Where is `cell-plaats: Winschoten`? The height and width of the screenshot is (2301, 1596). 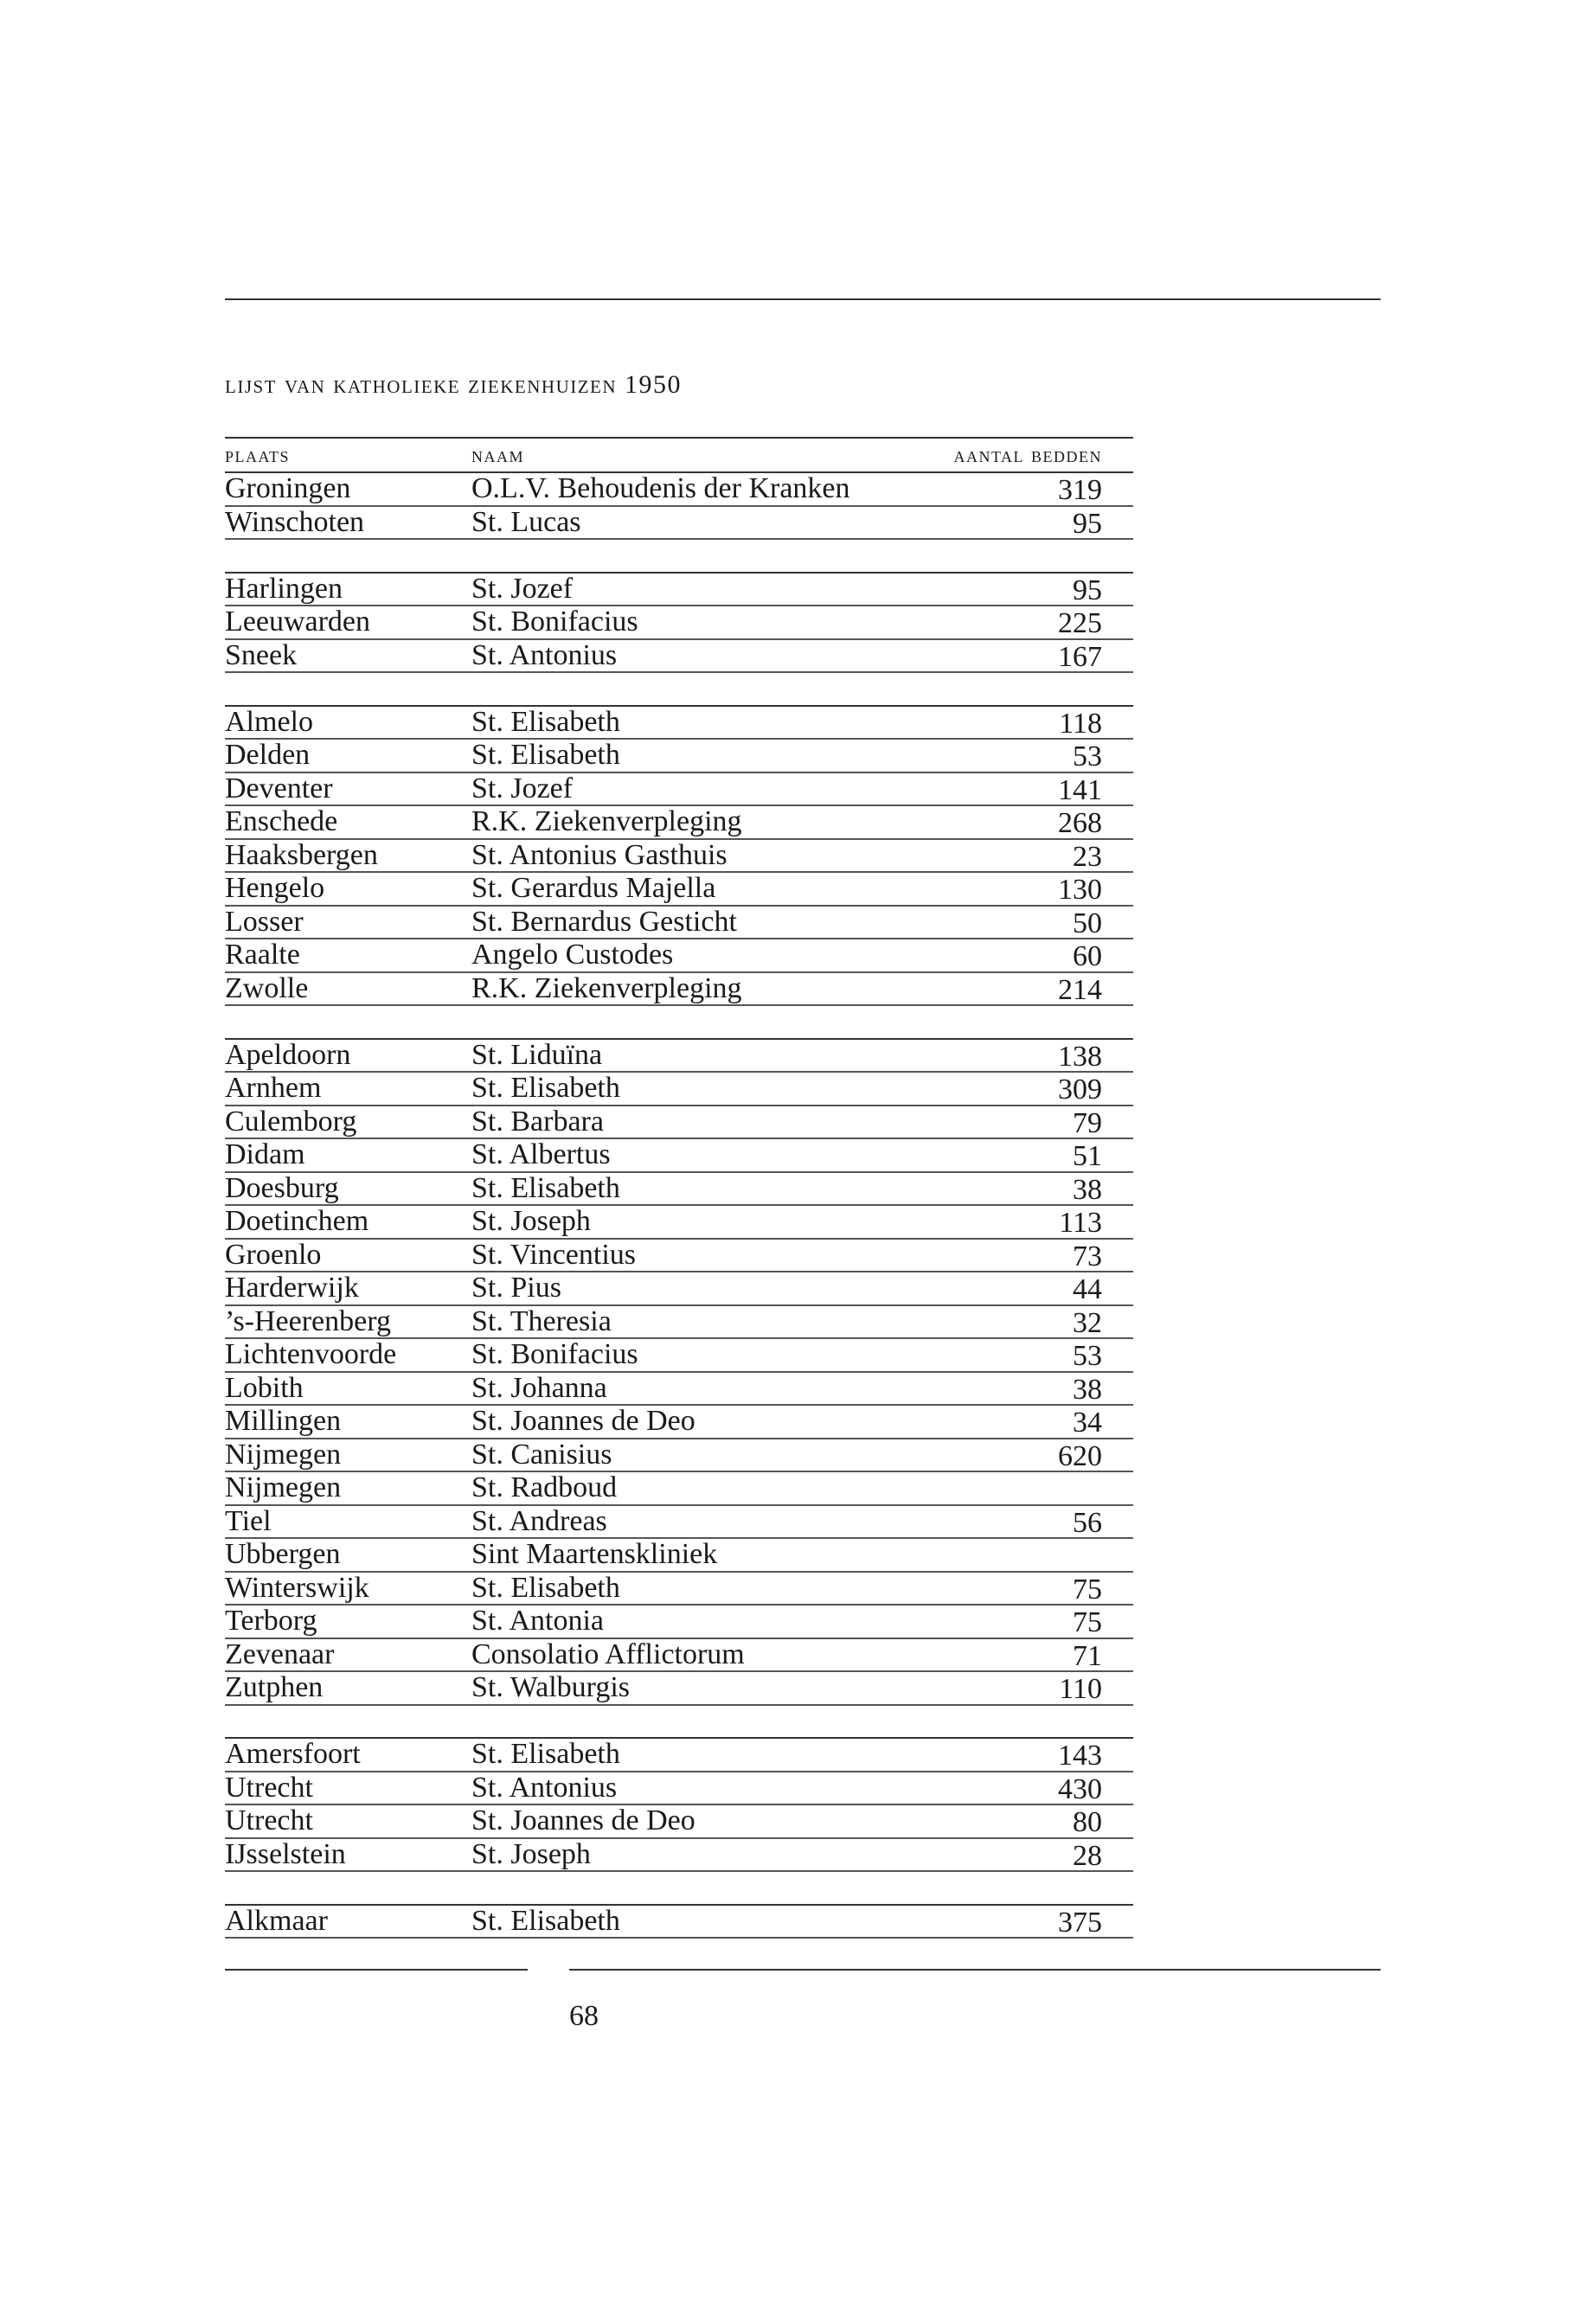
cell-plaats: Winschoten is located at coordinates (295, 521).